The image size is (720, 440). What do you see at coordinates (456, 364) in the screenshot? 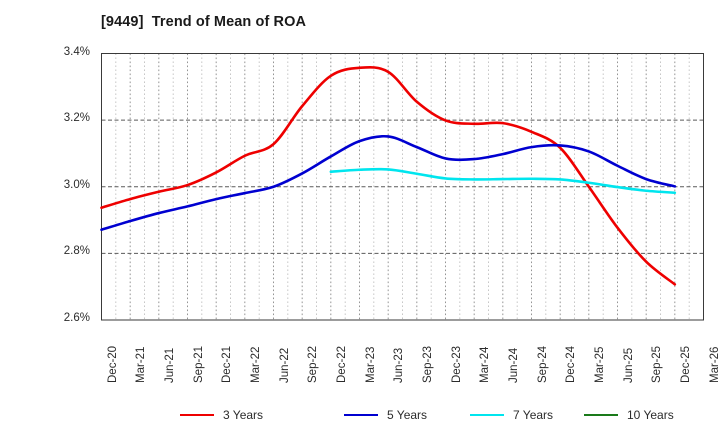
I see `x-axis-tick-label: Dec-23` at bounding box center [456, 364].